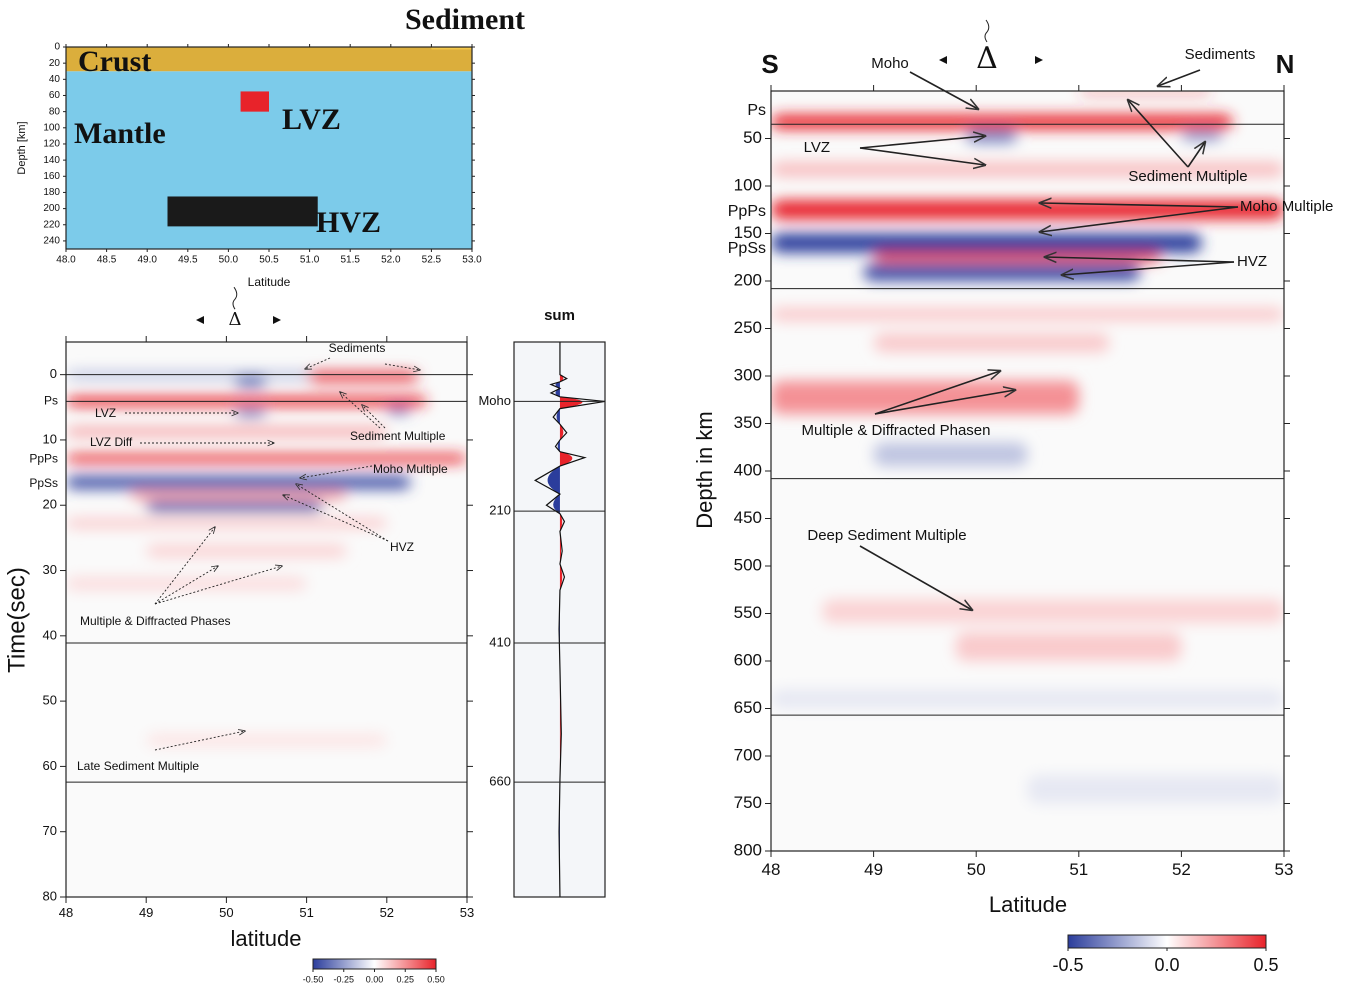 The image size is (1356, 992). Describe the element at coordinates (747, 248) in the screenshot. I see `phase-label: PpSs` at that location.